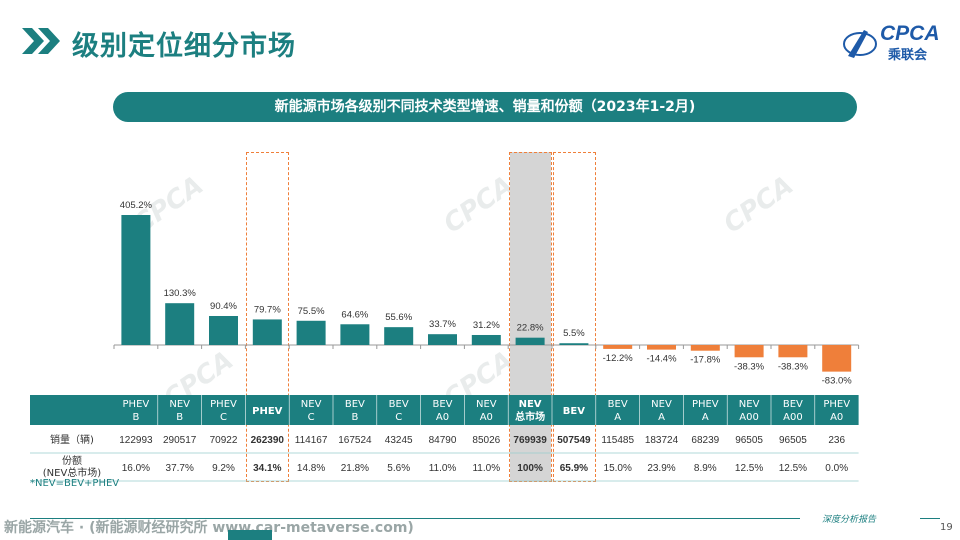 The width and height of the screenshot is (960, 540). I want to click on cpca-emblem-icon, so click(860, 44).